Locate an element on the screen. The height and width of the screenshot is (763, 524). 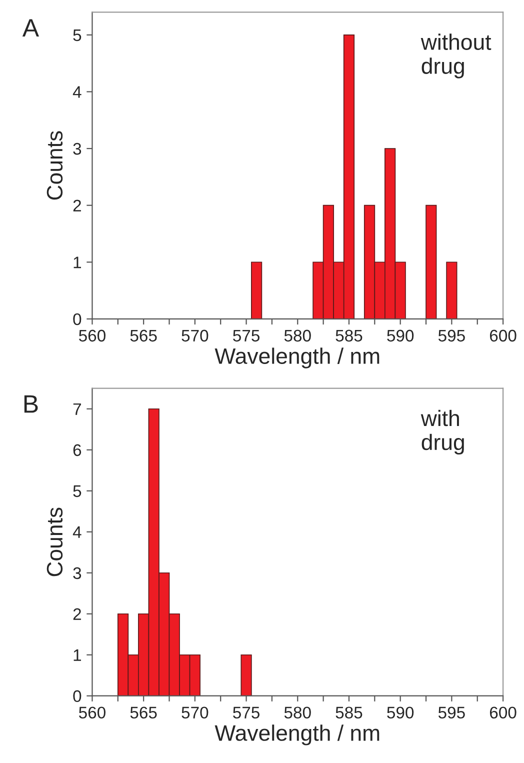
text: B is located at coordinates (31, 404).